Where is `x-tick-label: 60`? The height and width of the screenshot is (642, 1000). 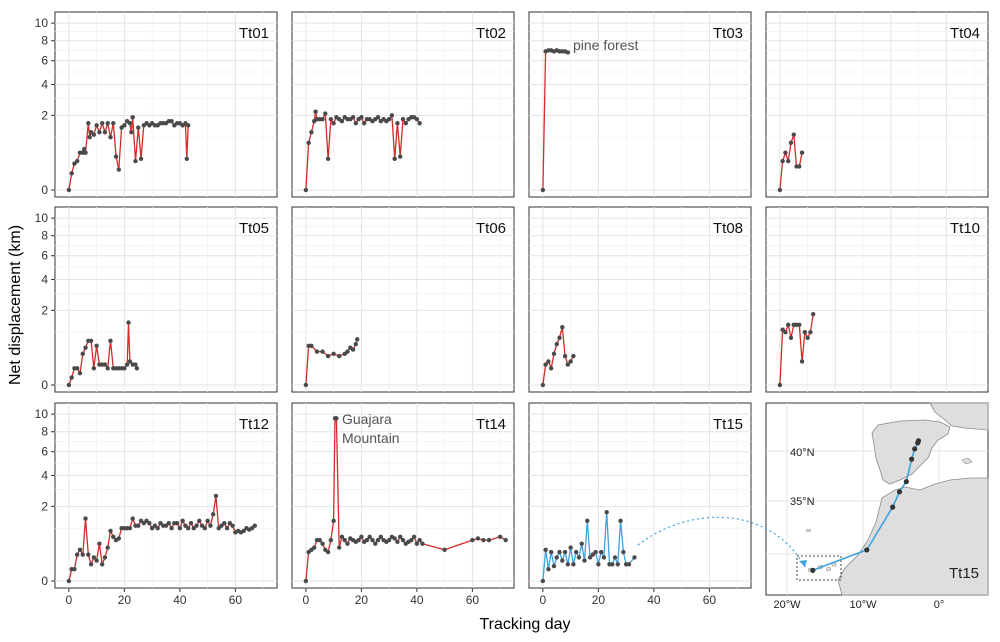
x-tick-label: 60 is located at coordinates (236, 600).